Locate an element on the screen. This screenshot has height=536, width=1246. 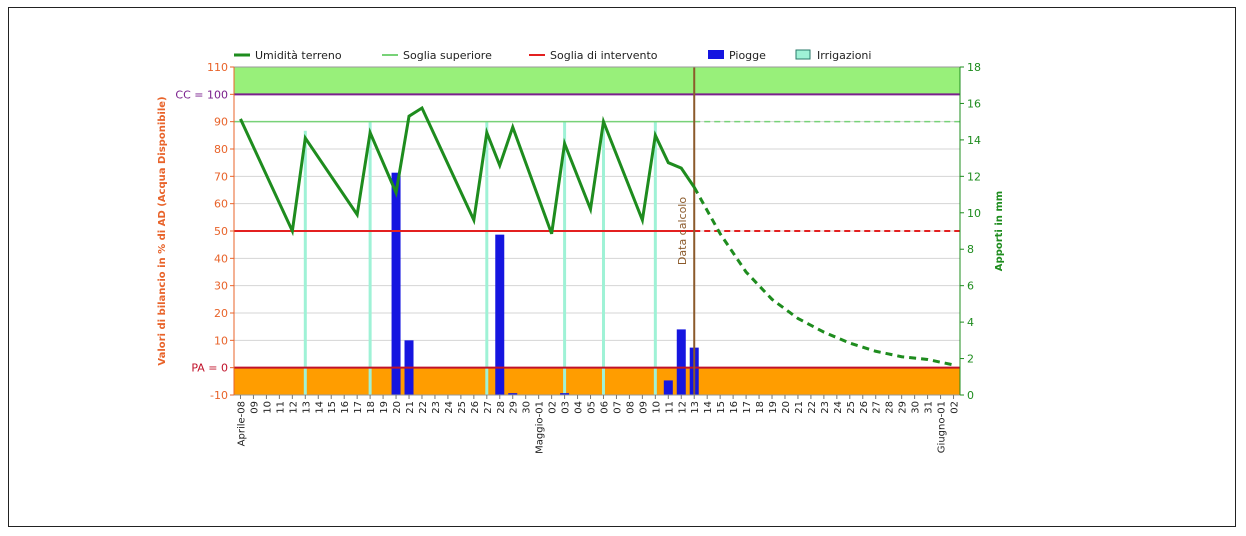
x-tick-label: 07 is located at coordinates (617, 407).